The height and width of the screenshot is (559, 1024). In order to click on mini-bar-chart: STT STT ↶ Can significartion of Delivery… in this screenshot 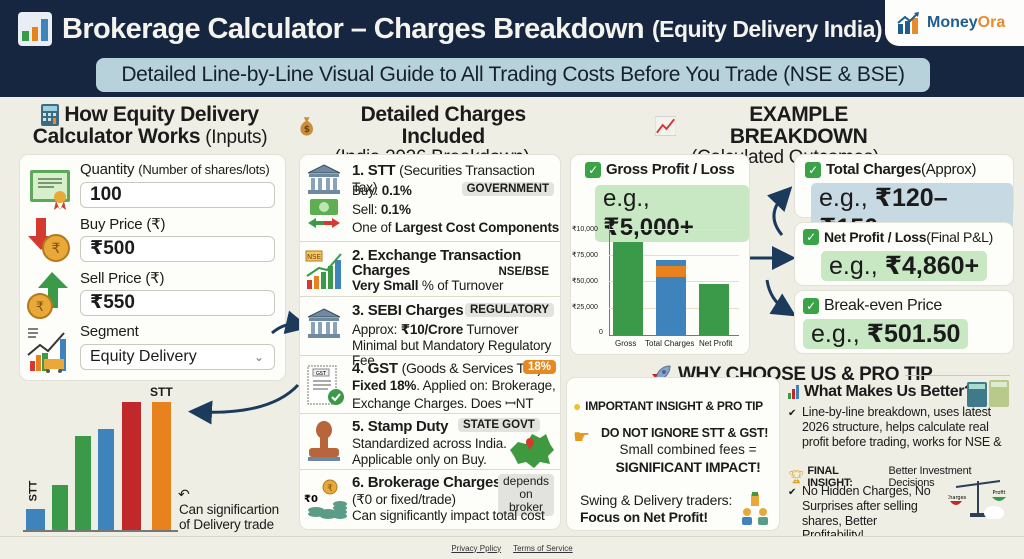, I will do `click(150, 460)`.